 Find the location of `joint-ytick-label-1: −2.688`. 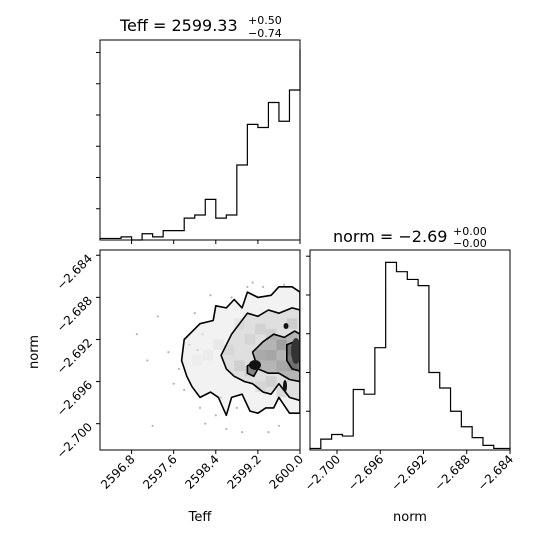

joint-ytick-label-1: −2.688 is located at coordinates (74, 314).